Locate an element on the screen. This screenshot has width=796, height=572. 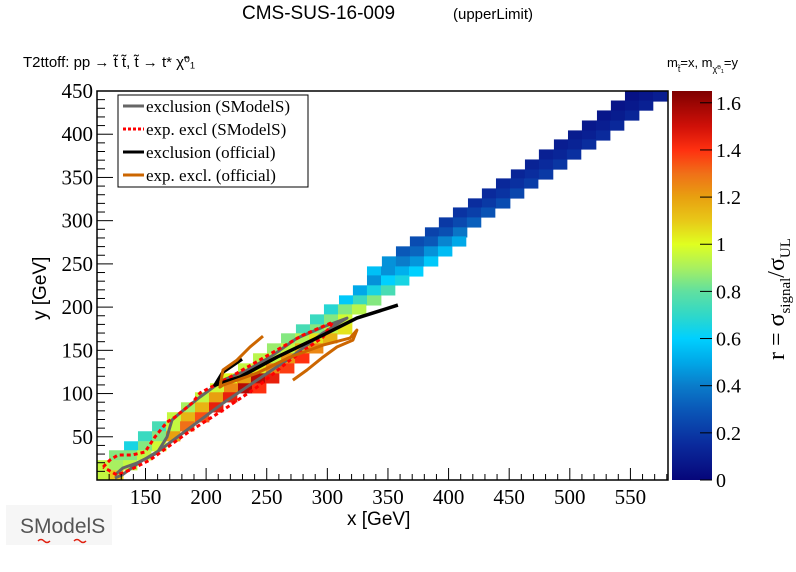
x-tick-label: 400 is located at coordinates (449, 497).